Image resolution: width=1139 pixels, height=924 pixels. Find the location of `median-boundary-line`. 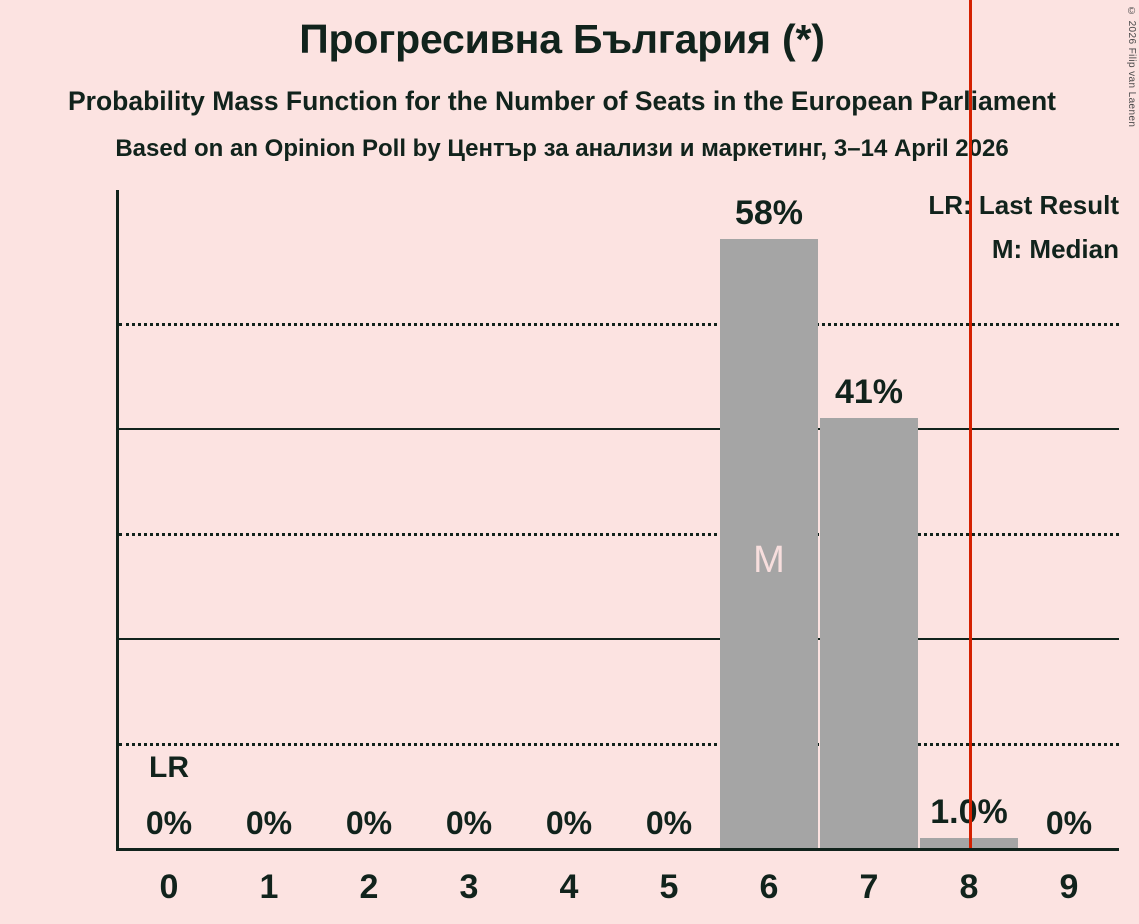

median-boundary-line is located at coordinates (970, 424).